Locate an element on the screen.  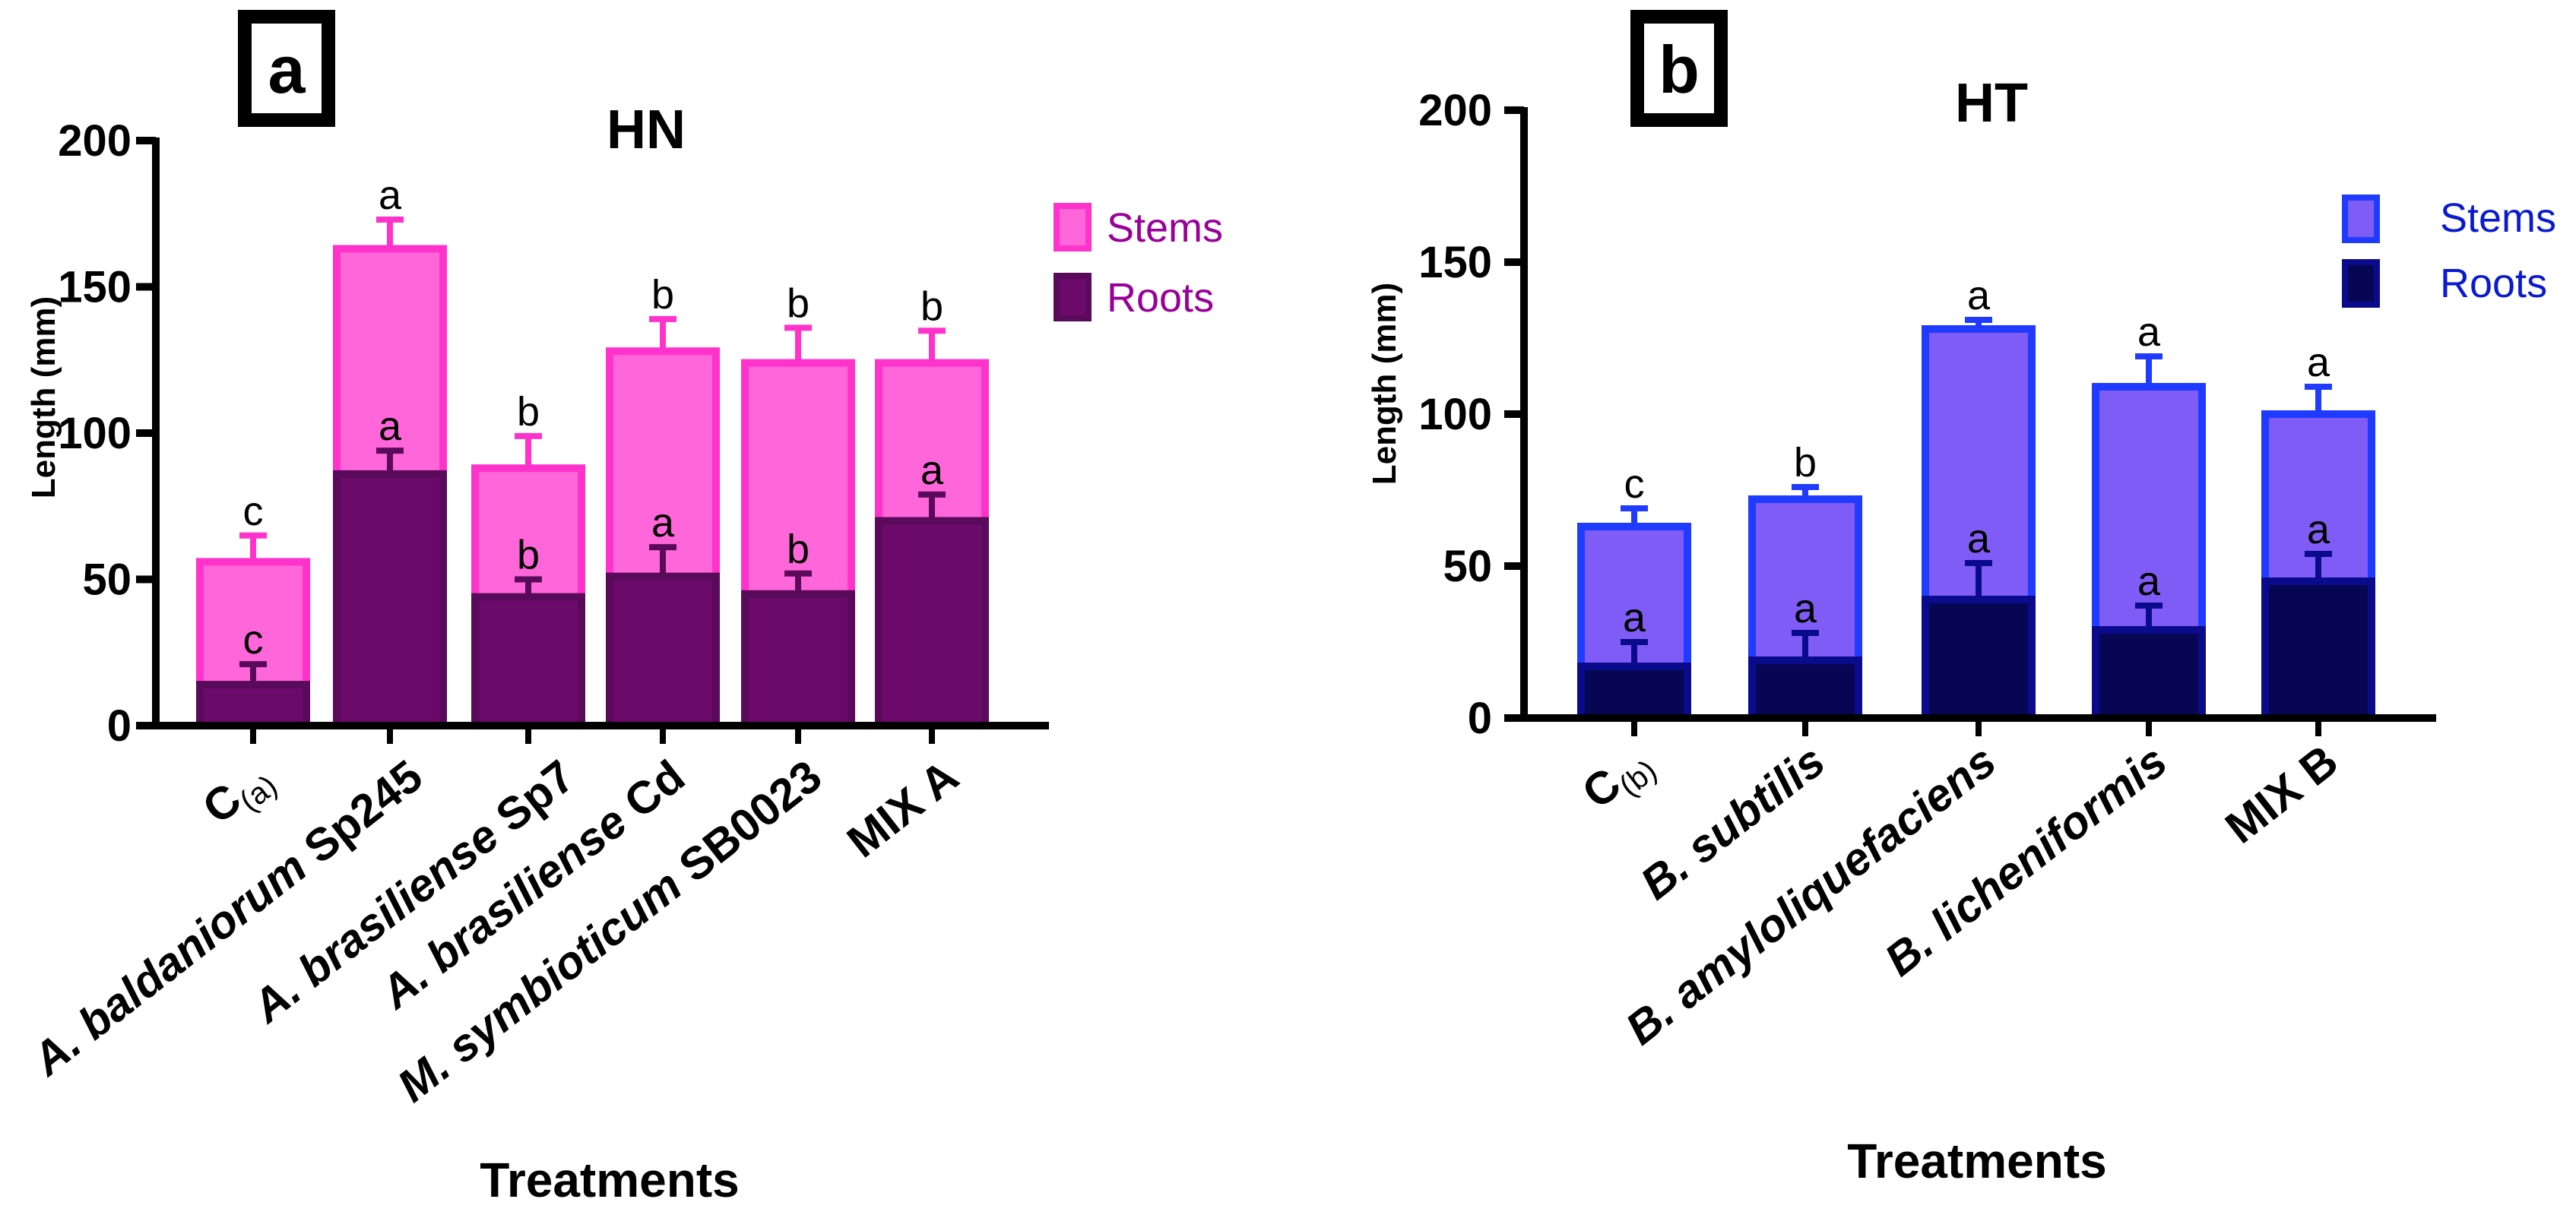
panel-a-legend: Stems Roots is located at coordinates (1138, 262).